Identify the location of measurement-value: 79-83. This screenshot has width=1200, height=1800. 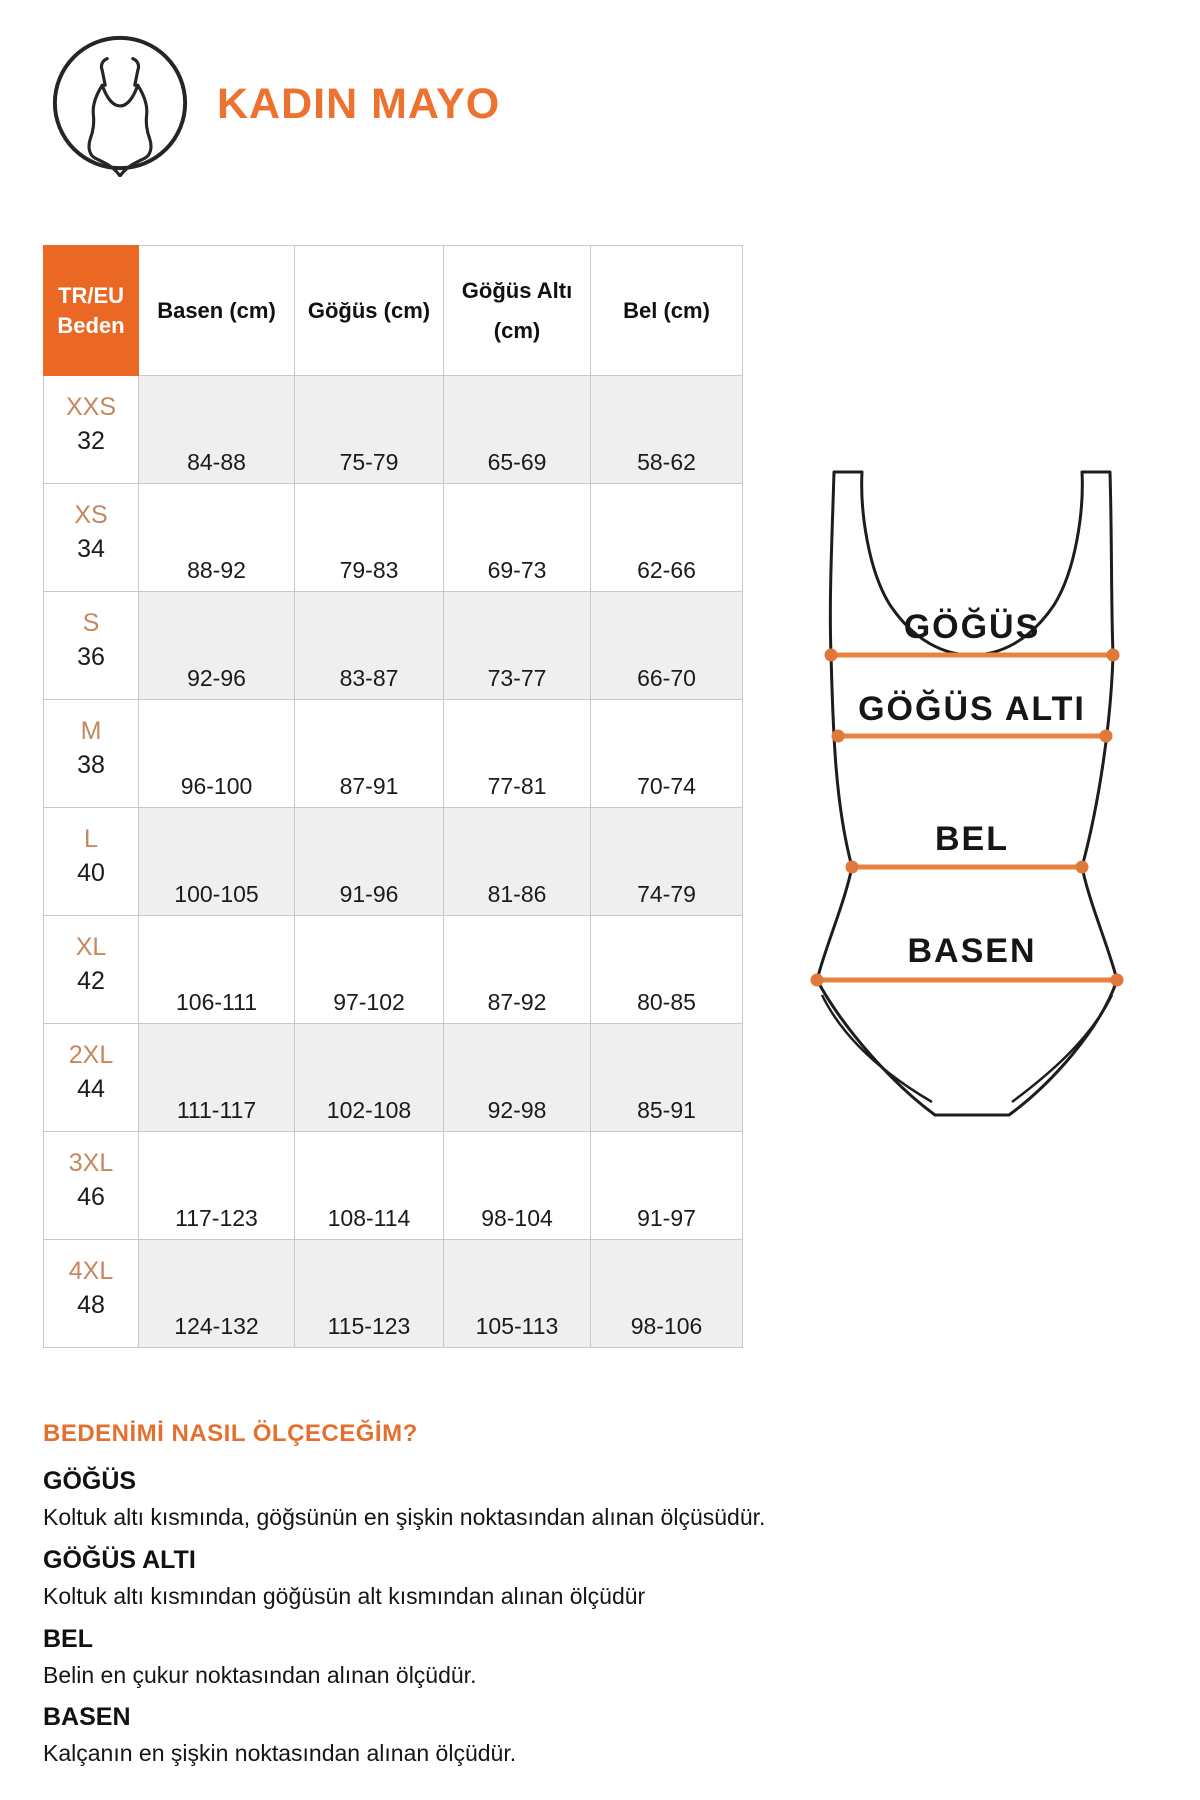
(369, 537).